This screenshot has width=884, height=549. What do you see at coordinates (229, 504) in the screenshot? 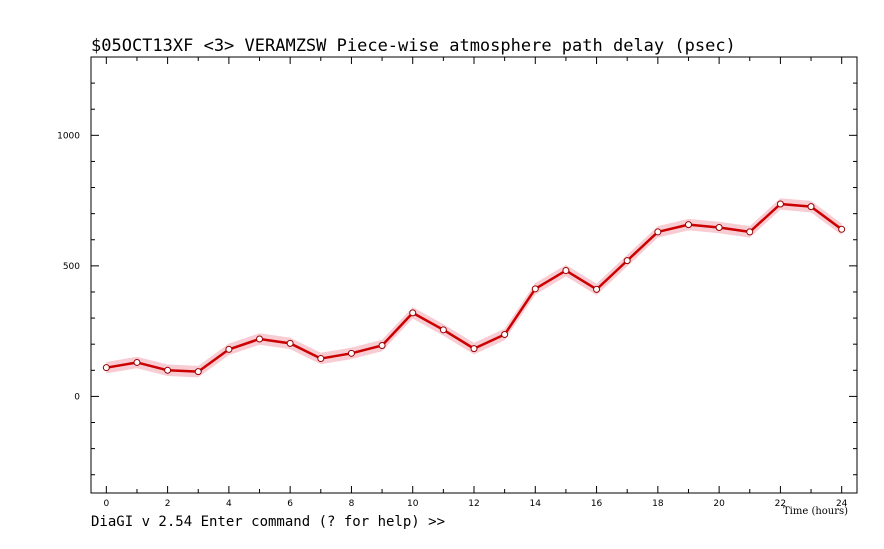
I see `x-tick-label: 4` at bounding box center [229, 504].